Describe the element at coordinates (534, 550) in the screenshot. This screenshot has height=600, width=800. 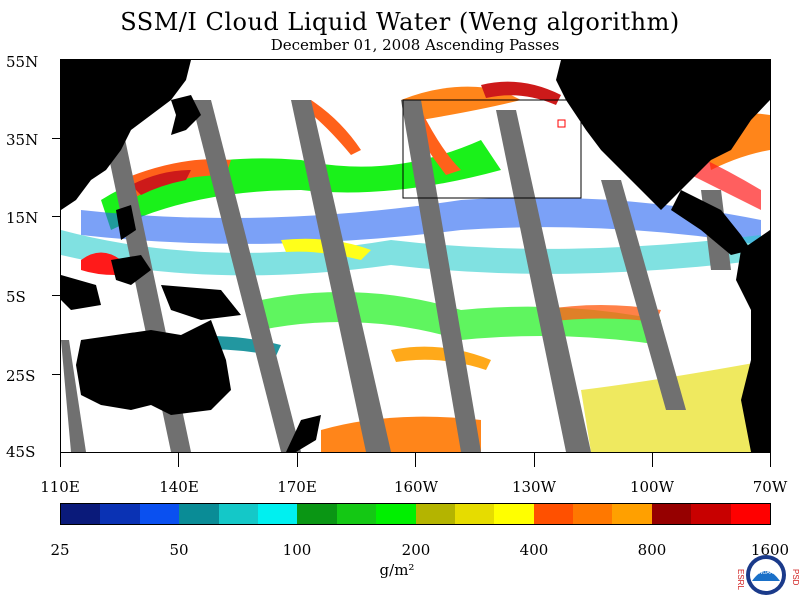
I see `colorbar-label: 400` at that location.